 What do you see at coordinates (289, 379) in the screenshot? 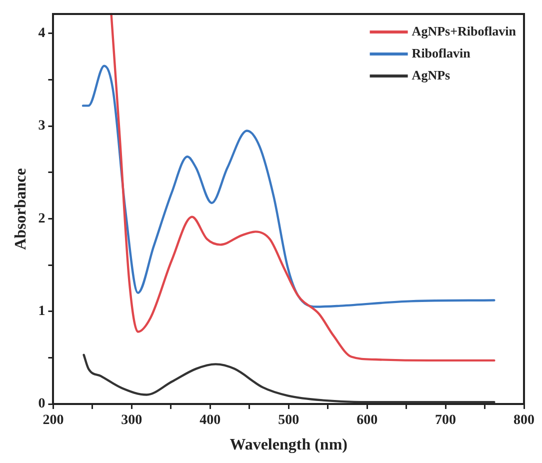
I see `line-series` at bounding box center [289, 379].